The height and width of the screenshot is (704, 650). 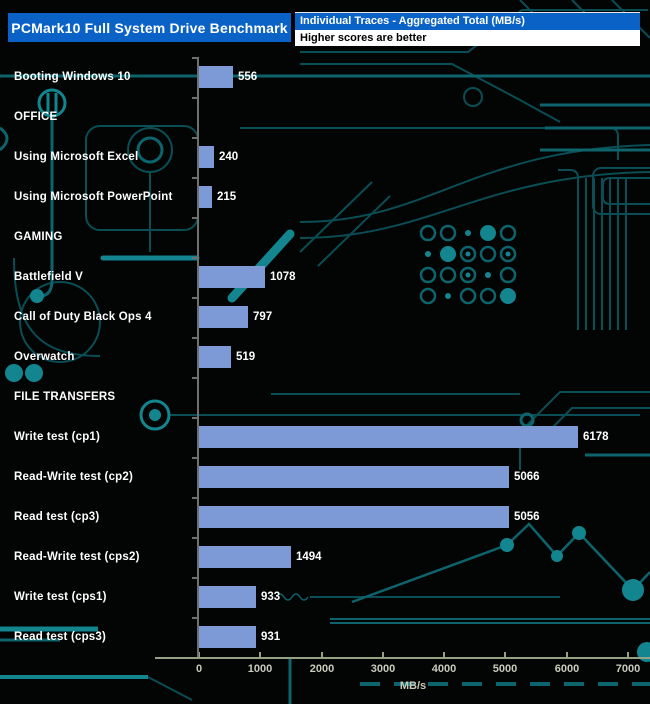 I want to click on category-label: GAMING, so click(x=38, y=237).